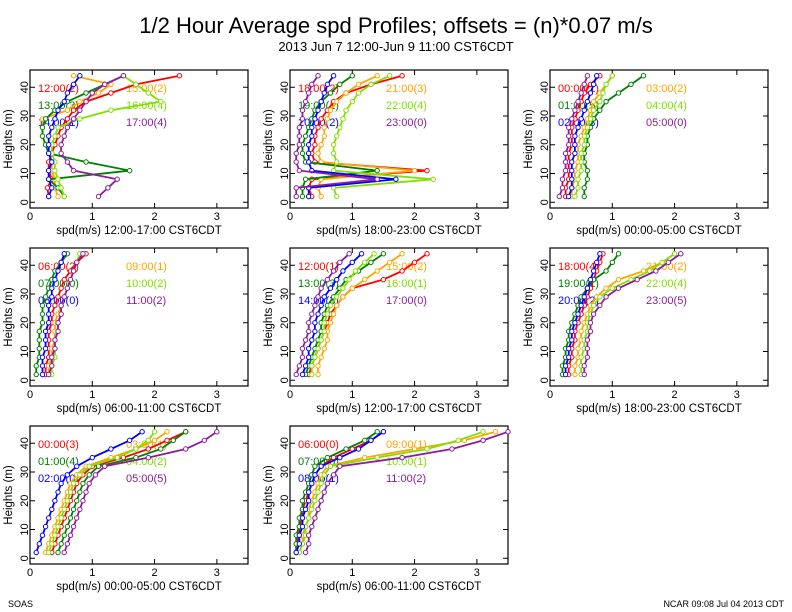  What do you see at coordinates (399, 409) in the screenshot?
I see `x-axis-label: spd(m/s) 12:00-17:00 CST6CDT` at bounding box center [399, 409].